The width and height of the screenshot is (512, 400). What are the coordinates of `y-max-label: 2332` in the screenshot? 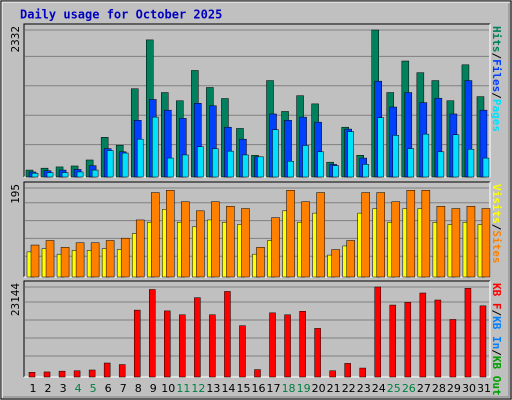 It's located at (15, 39).